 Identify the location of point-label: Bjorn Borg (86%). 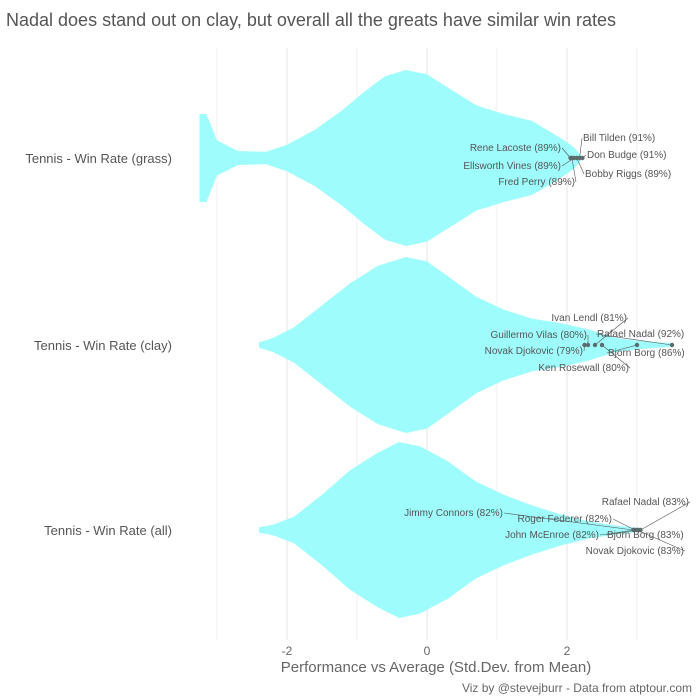
(646, 353).